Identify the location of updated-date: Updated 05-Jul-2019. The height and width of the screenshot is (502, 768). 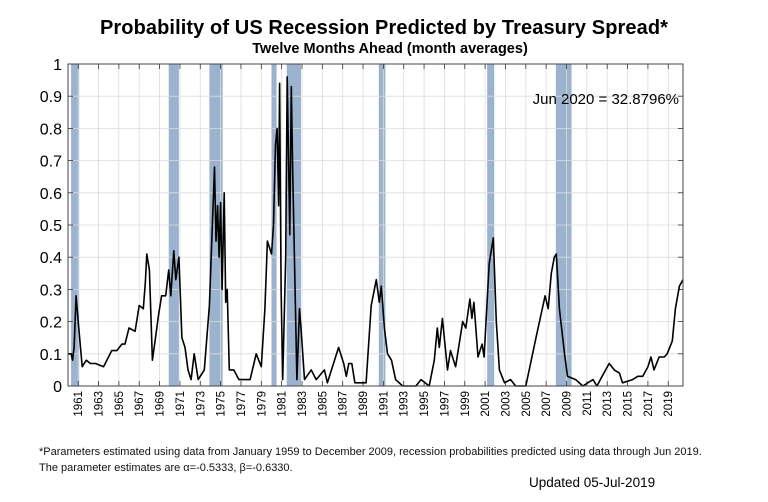
(592, 482).